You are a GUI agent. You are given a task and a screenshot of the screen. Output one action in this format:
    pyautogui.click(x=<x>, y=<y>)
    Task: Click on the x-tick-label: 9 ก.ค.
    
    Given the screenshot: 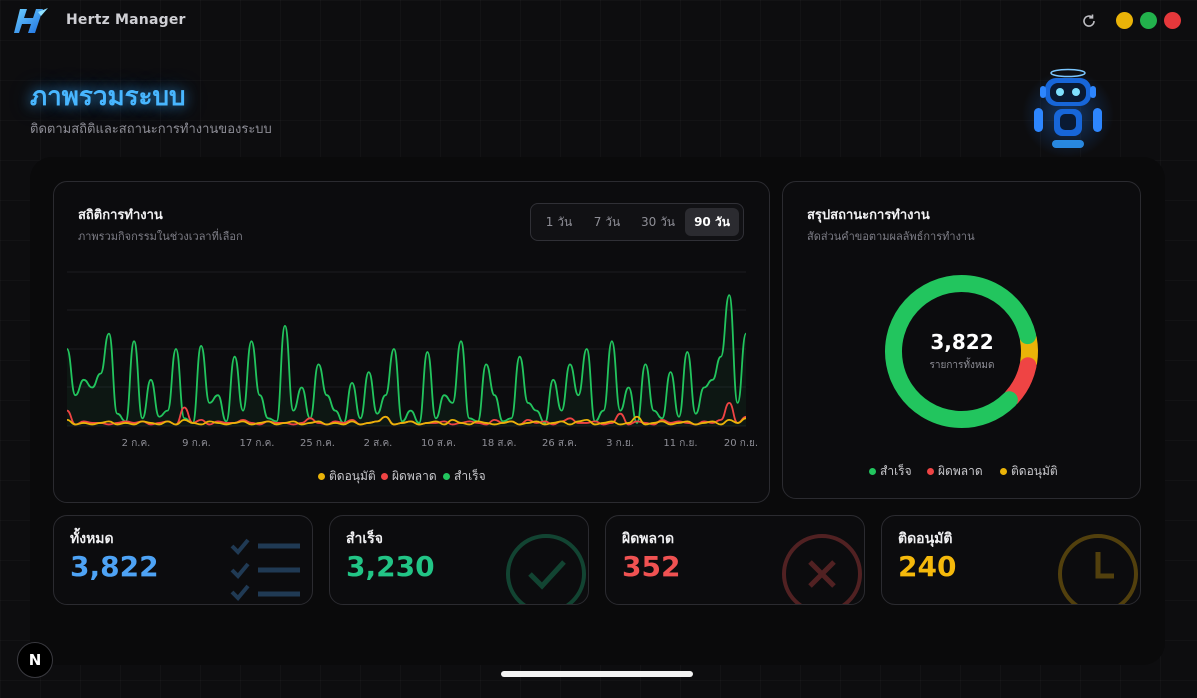 What is the action you would take?
    pyautogui.click(x=196, y=443)
    